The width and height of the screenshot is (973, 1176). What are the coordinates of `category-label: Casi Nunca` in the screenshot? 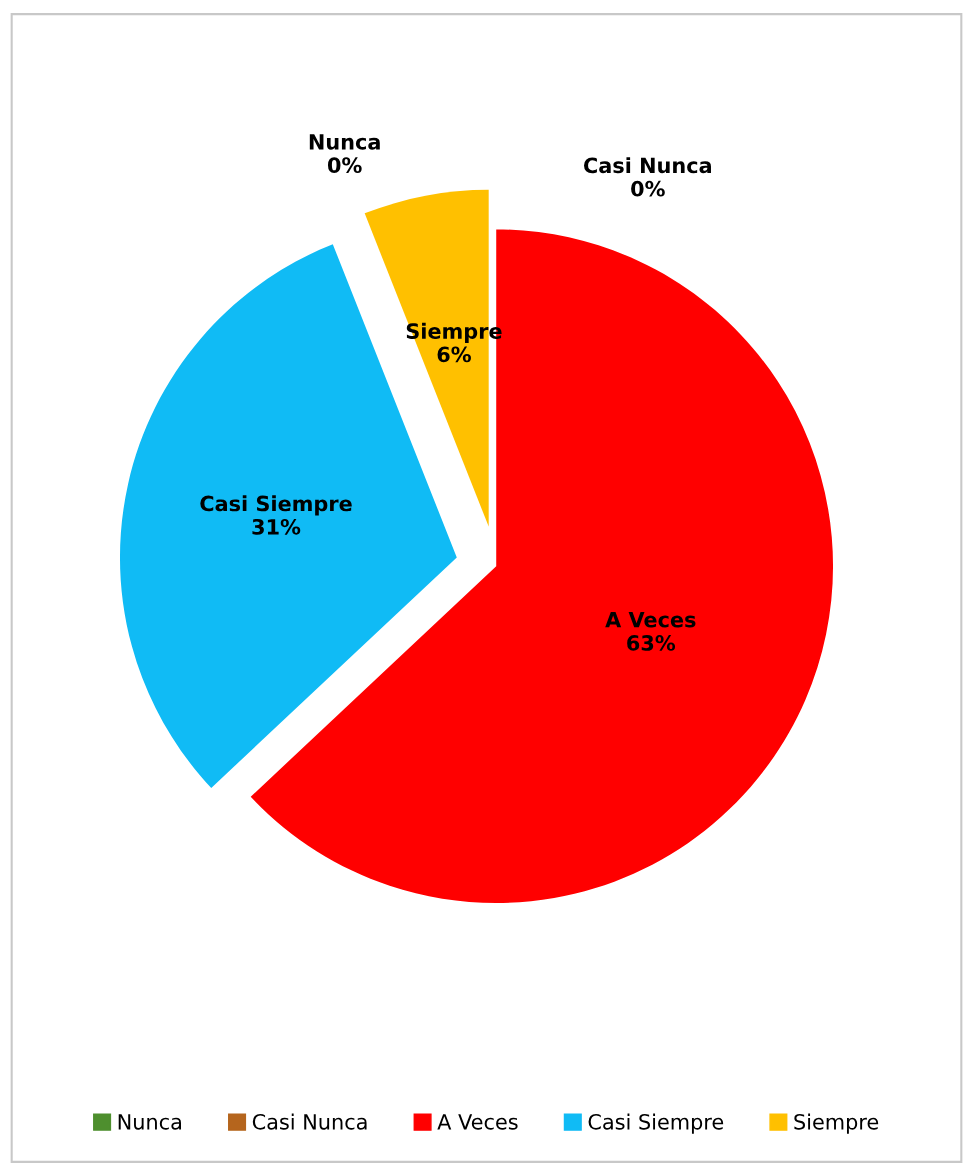 It's located at (647, 165).